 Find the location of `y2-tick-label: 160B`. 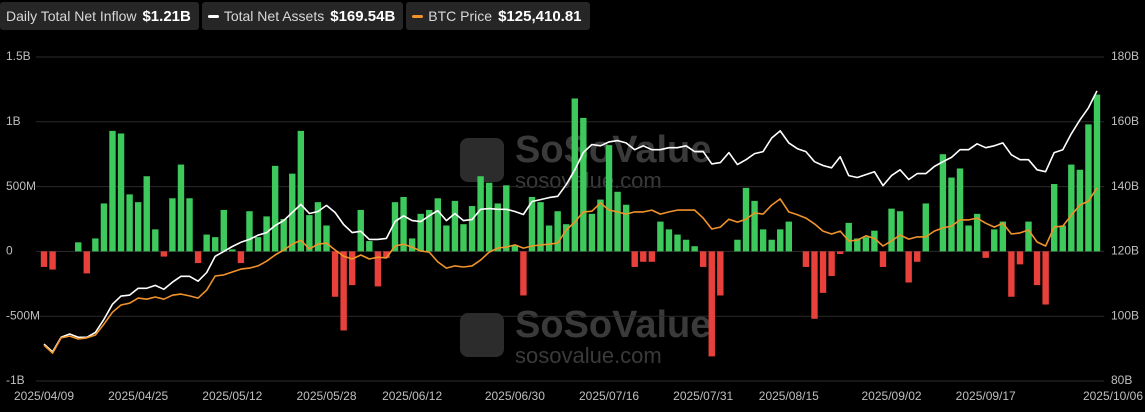

y2-tick-label: 160B is located at coordinates (1125, 121).